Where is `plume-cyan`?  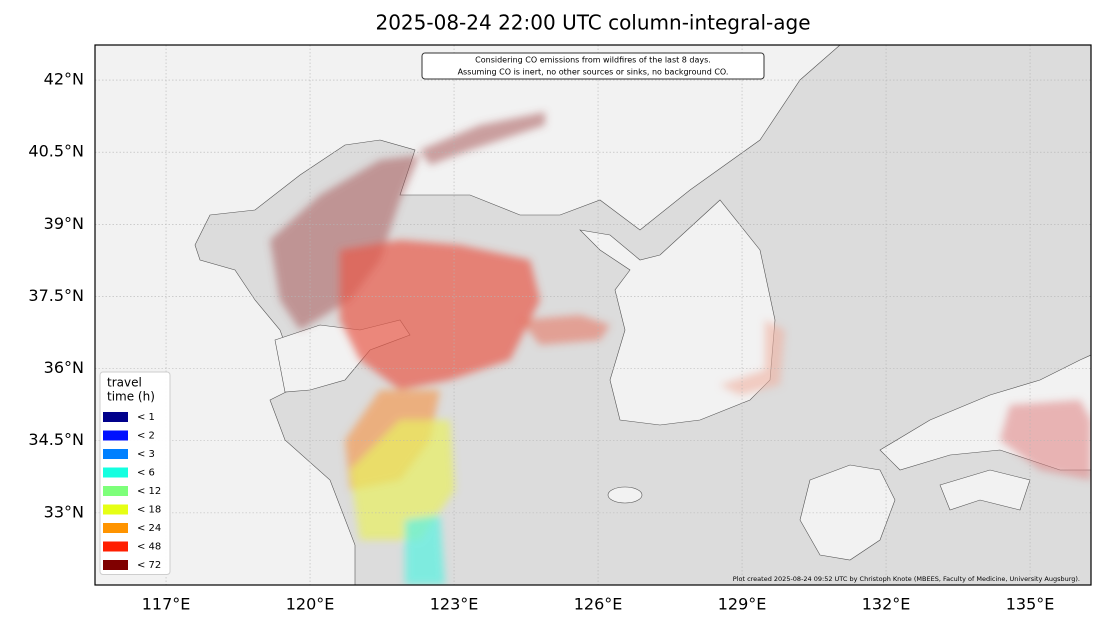
plume-cyan is located at coordinates (425, 550).